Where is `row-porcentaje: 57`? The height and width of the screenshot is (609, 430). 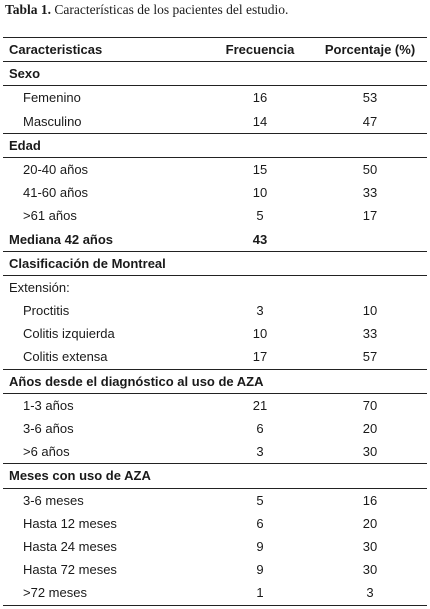 row-porcentaje: 57 is located at coordinates (370, 357).